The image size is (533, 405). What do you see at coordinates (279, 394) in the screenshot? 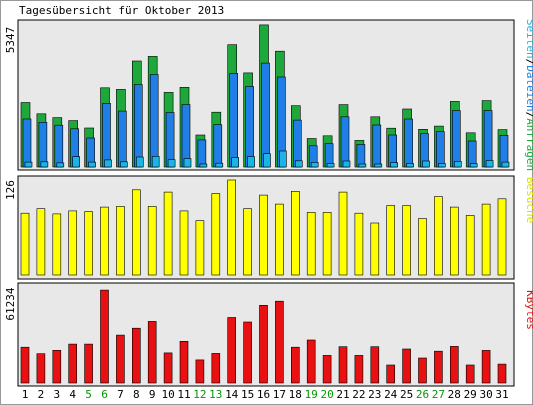
I see `day-label-17: 17` at bounding box center [279, 394].